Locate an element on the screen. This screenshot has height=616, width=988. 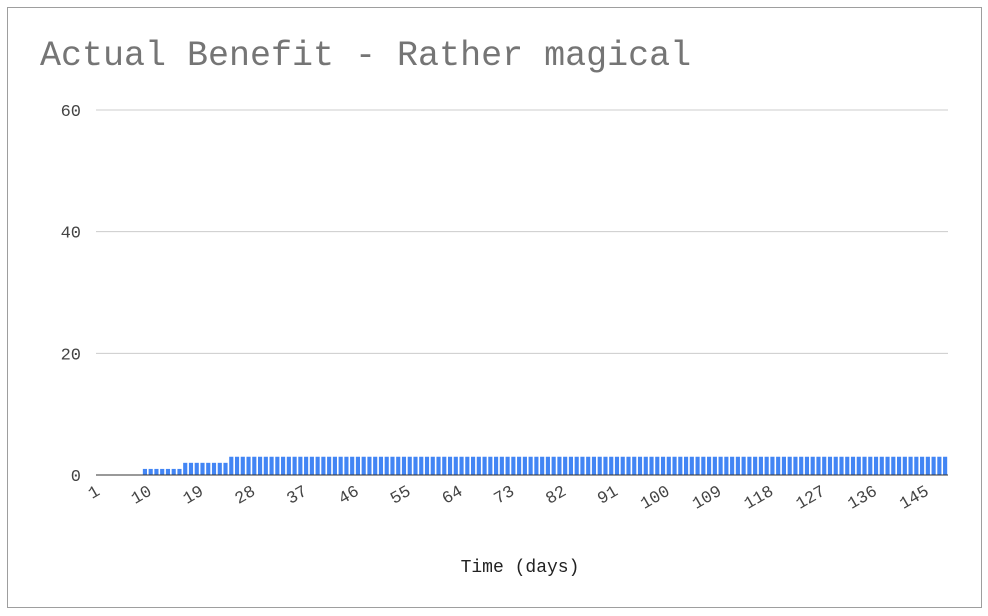
x-tick-label: 28 is located at coordinates (245, 496).